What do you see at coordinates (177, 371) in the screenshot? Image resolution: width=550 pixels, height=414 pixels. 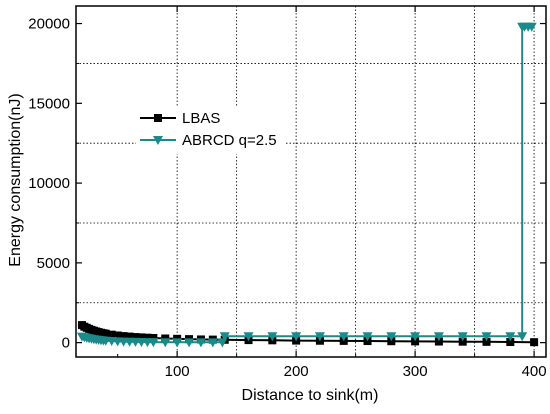 I see `x-tick-label: 100` at bounding box center [177, 371].